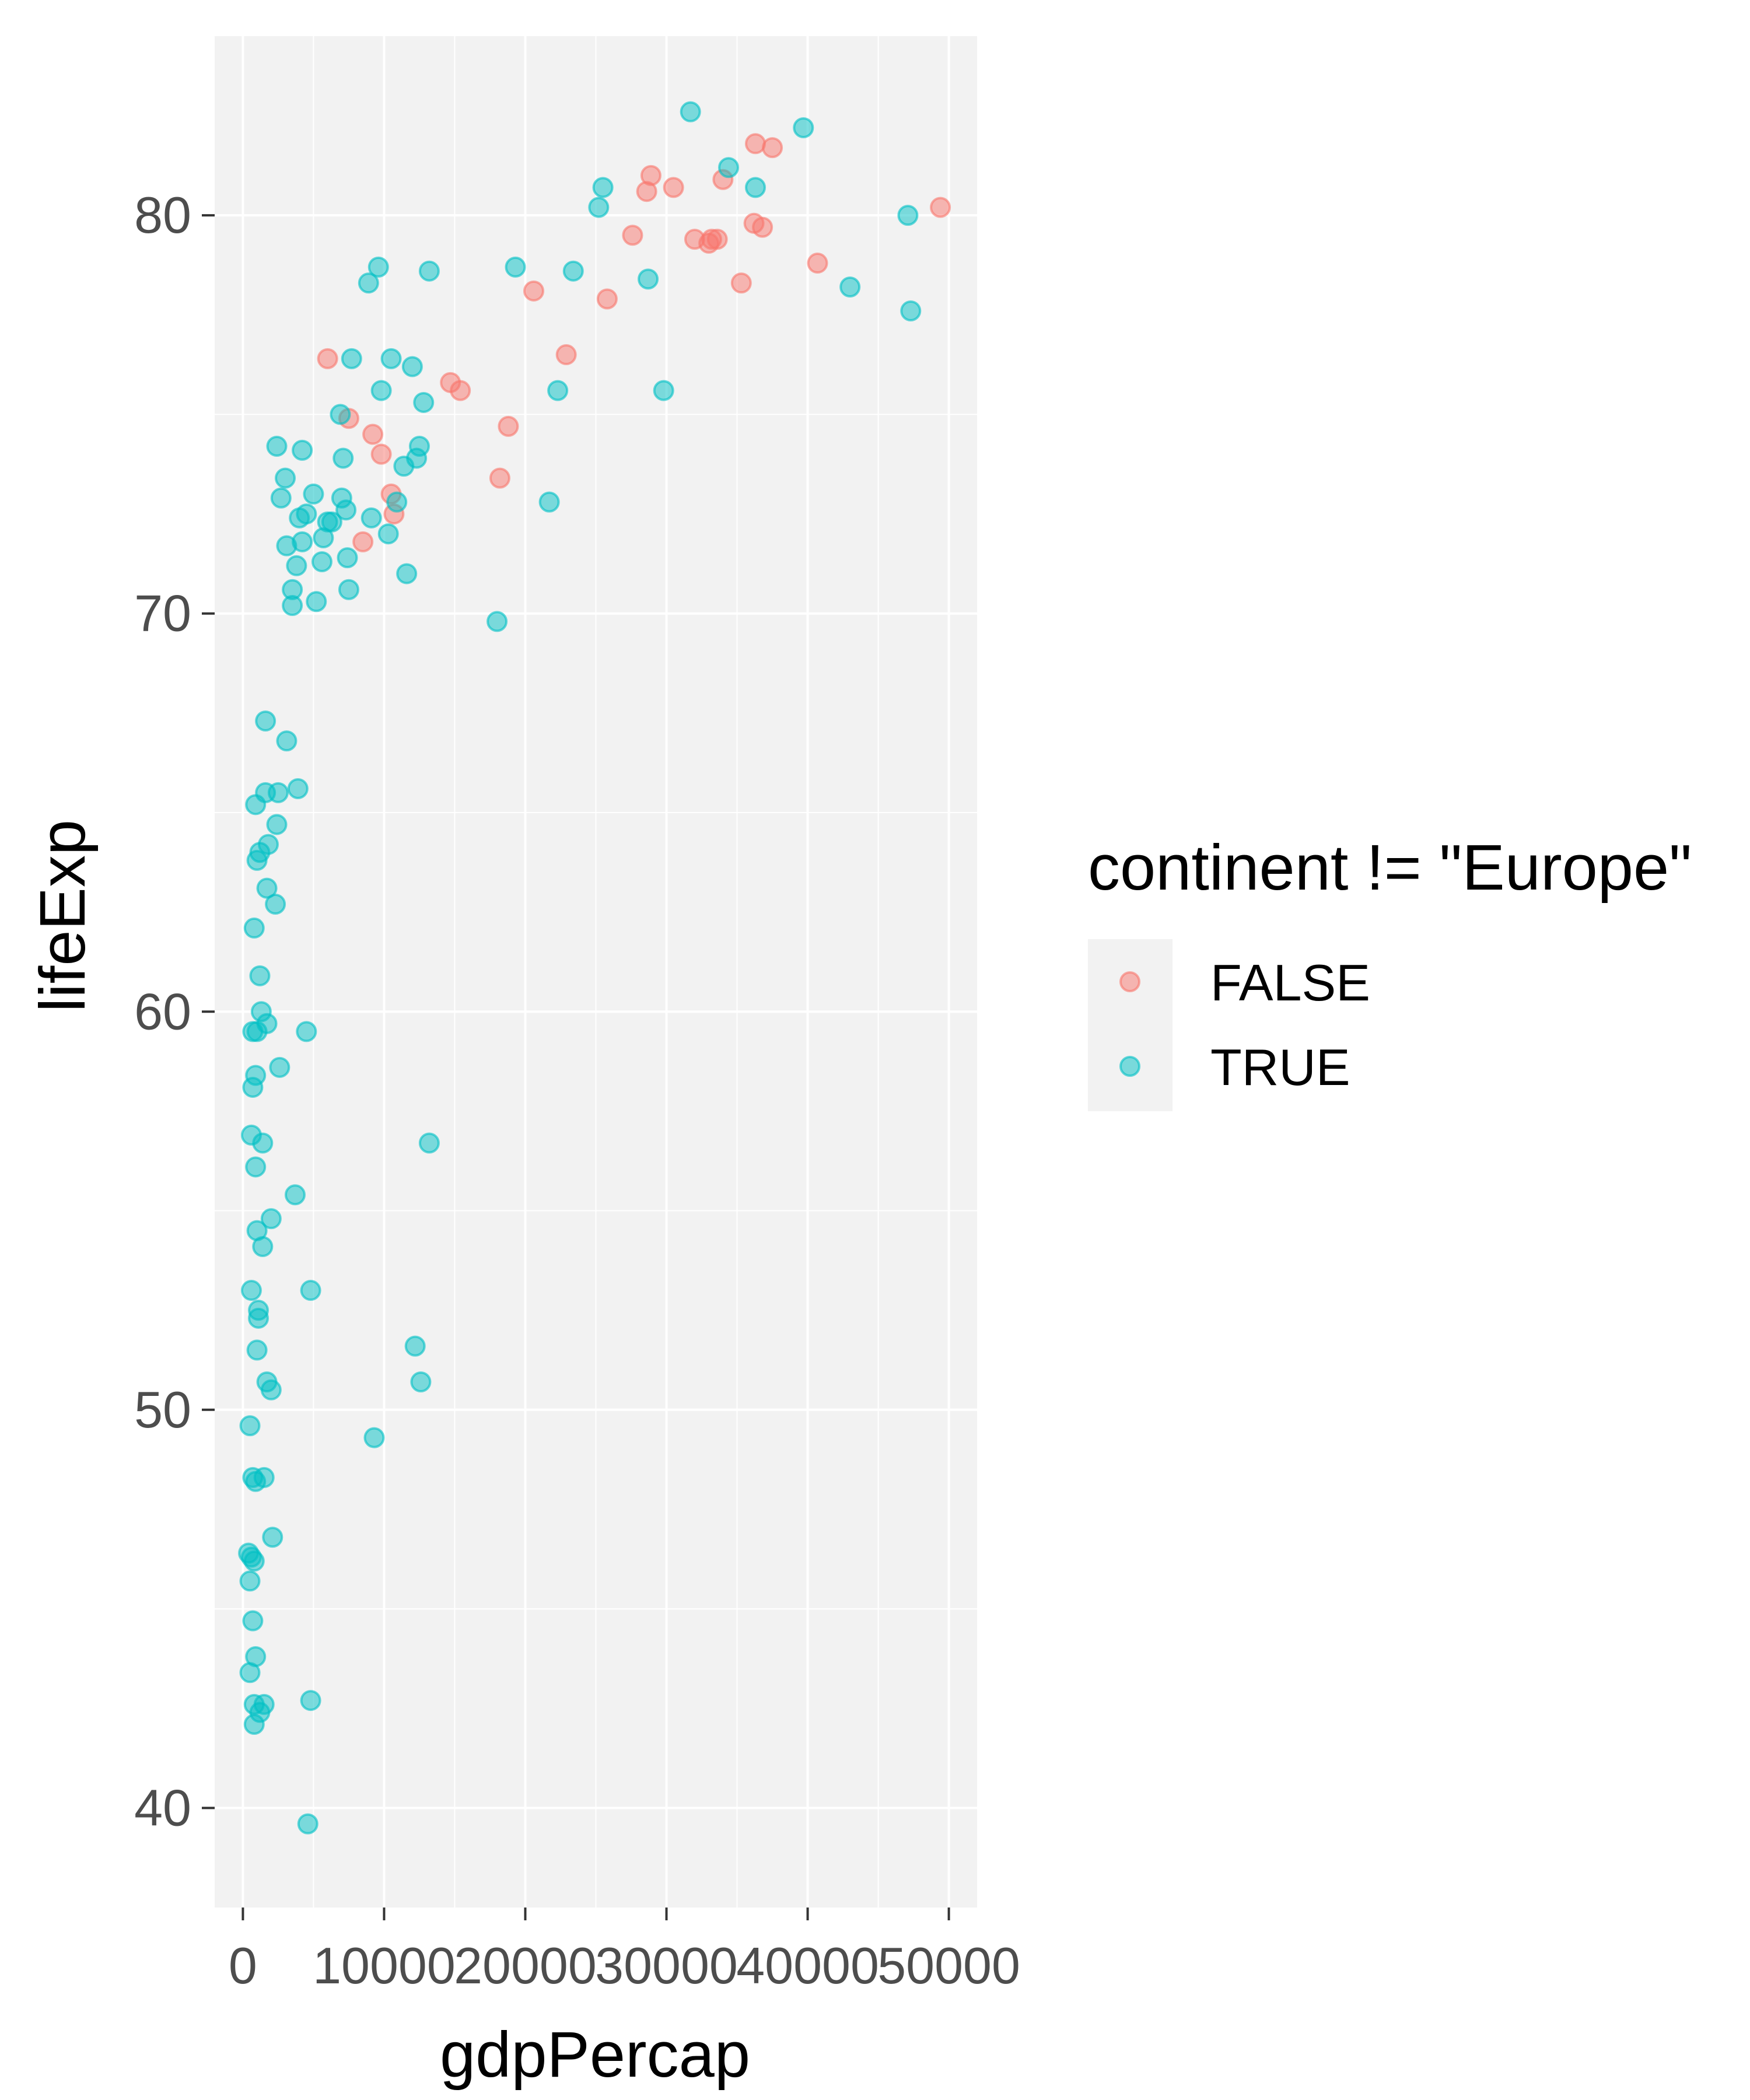 The height and width of the screenshot is (2100, 1750). I want to click on x-axis-label: gdpPercap, so click(595, 2055).